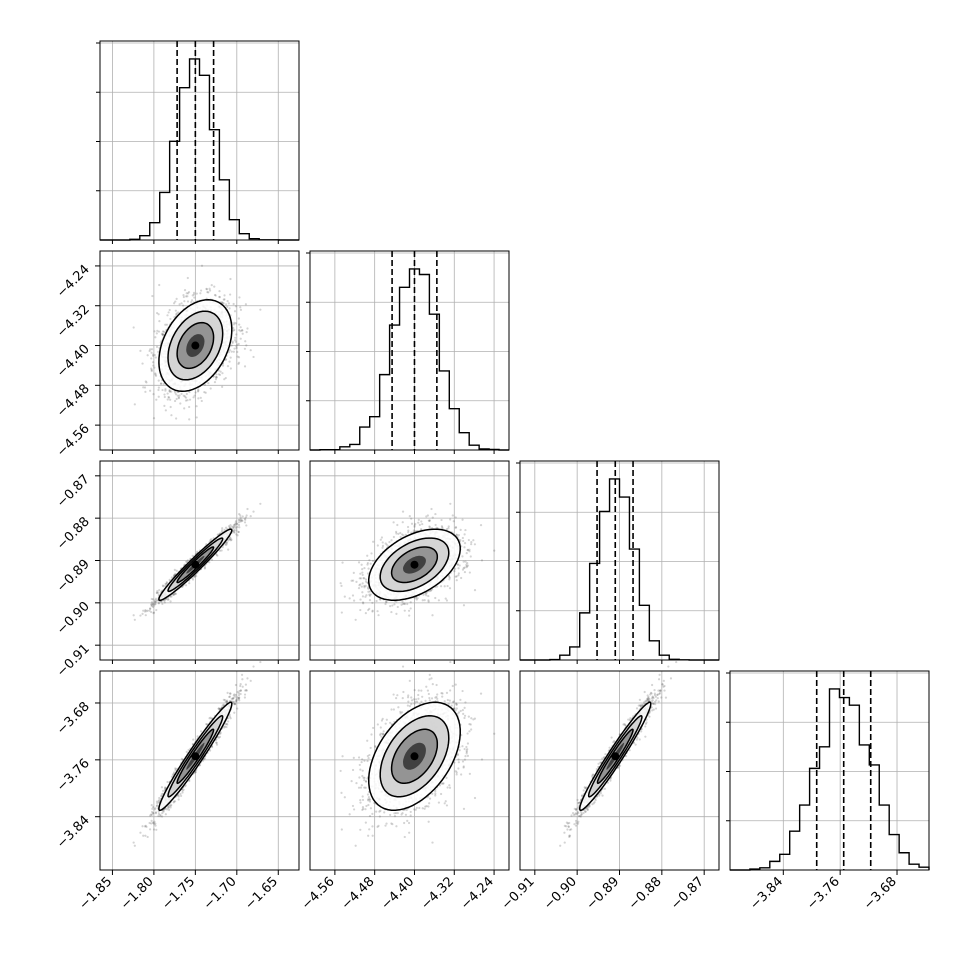  I want to click on y-tick-label: −0.87, so click(73, 491).